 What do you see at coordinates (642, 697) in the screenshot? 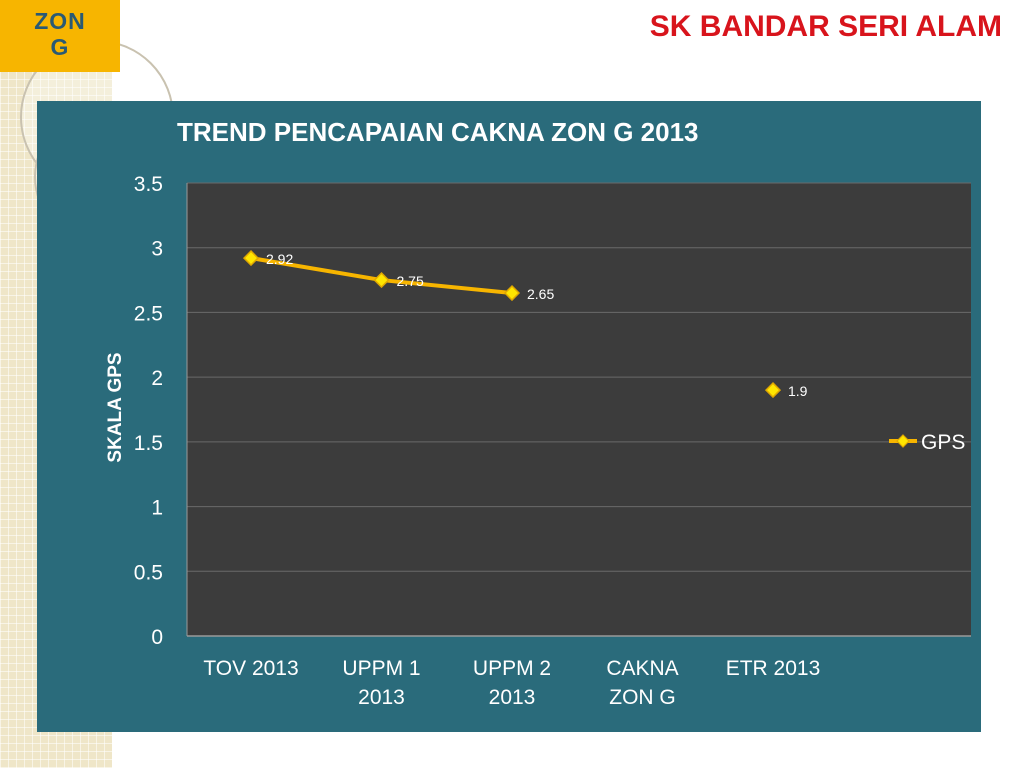
I see `x-tick-label: ZON G` at bounding box center [642, 697].